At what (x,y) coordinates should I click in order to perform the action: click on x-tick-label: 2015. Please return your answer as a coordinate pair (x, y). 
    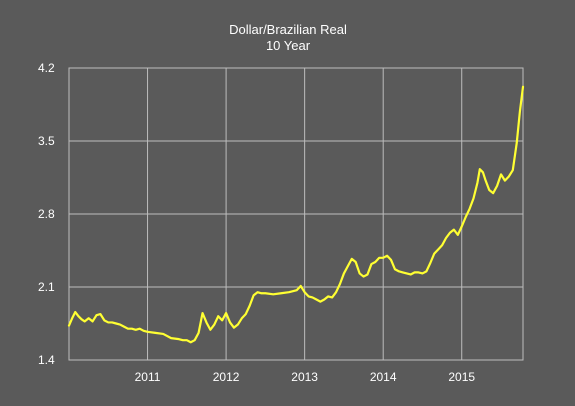
    Looking at the image, I should click on (461, 377).